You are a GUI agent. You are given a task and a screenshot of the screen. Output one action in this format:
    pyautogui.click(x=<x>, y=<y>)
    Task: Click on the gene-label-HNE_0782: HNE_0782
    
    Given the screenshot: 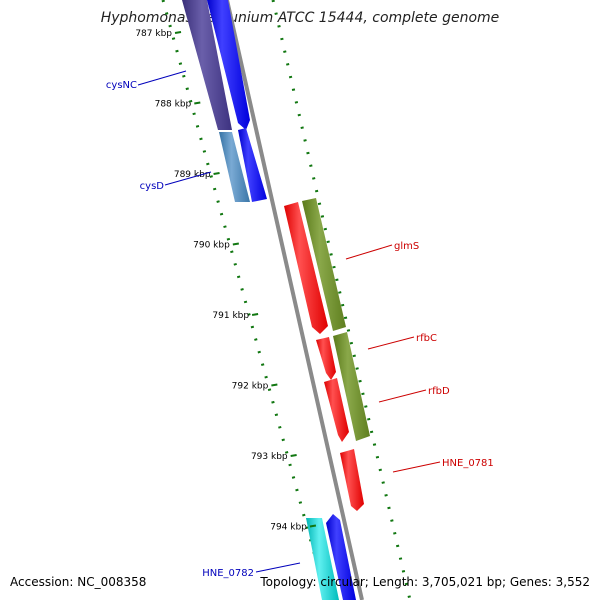 What is the action you would take?
    pyautogui.click(x=228, y=573)
    